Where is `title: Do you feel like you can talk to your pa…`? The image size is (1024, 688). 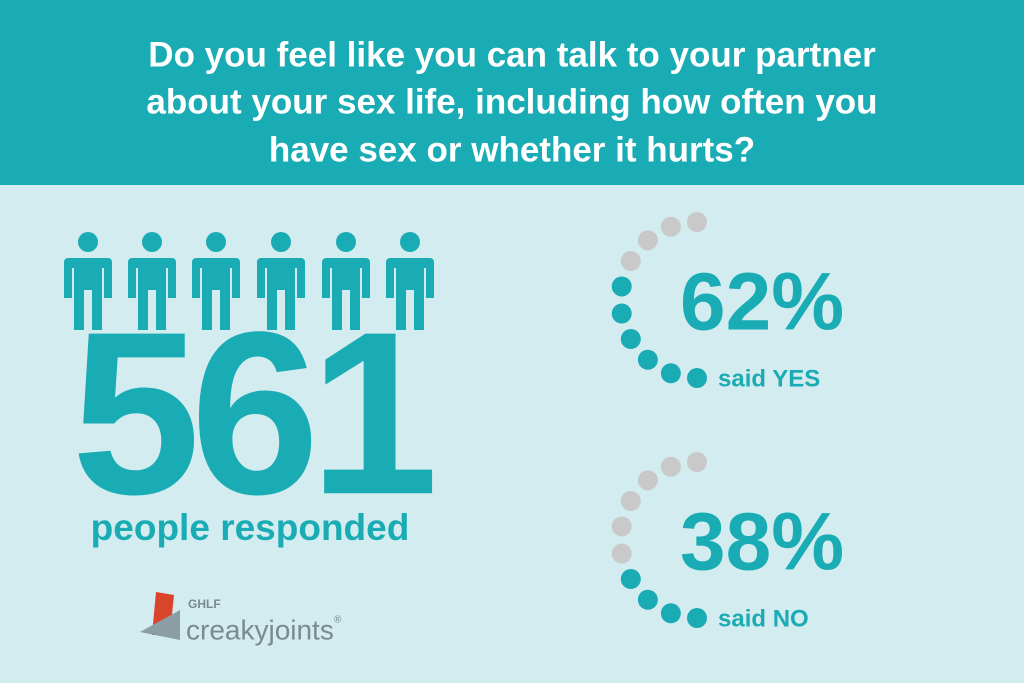 title: Do you feel like you can talk to your pa… is located at coordinates (511, 102).